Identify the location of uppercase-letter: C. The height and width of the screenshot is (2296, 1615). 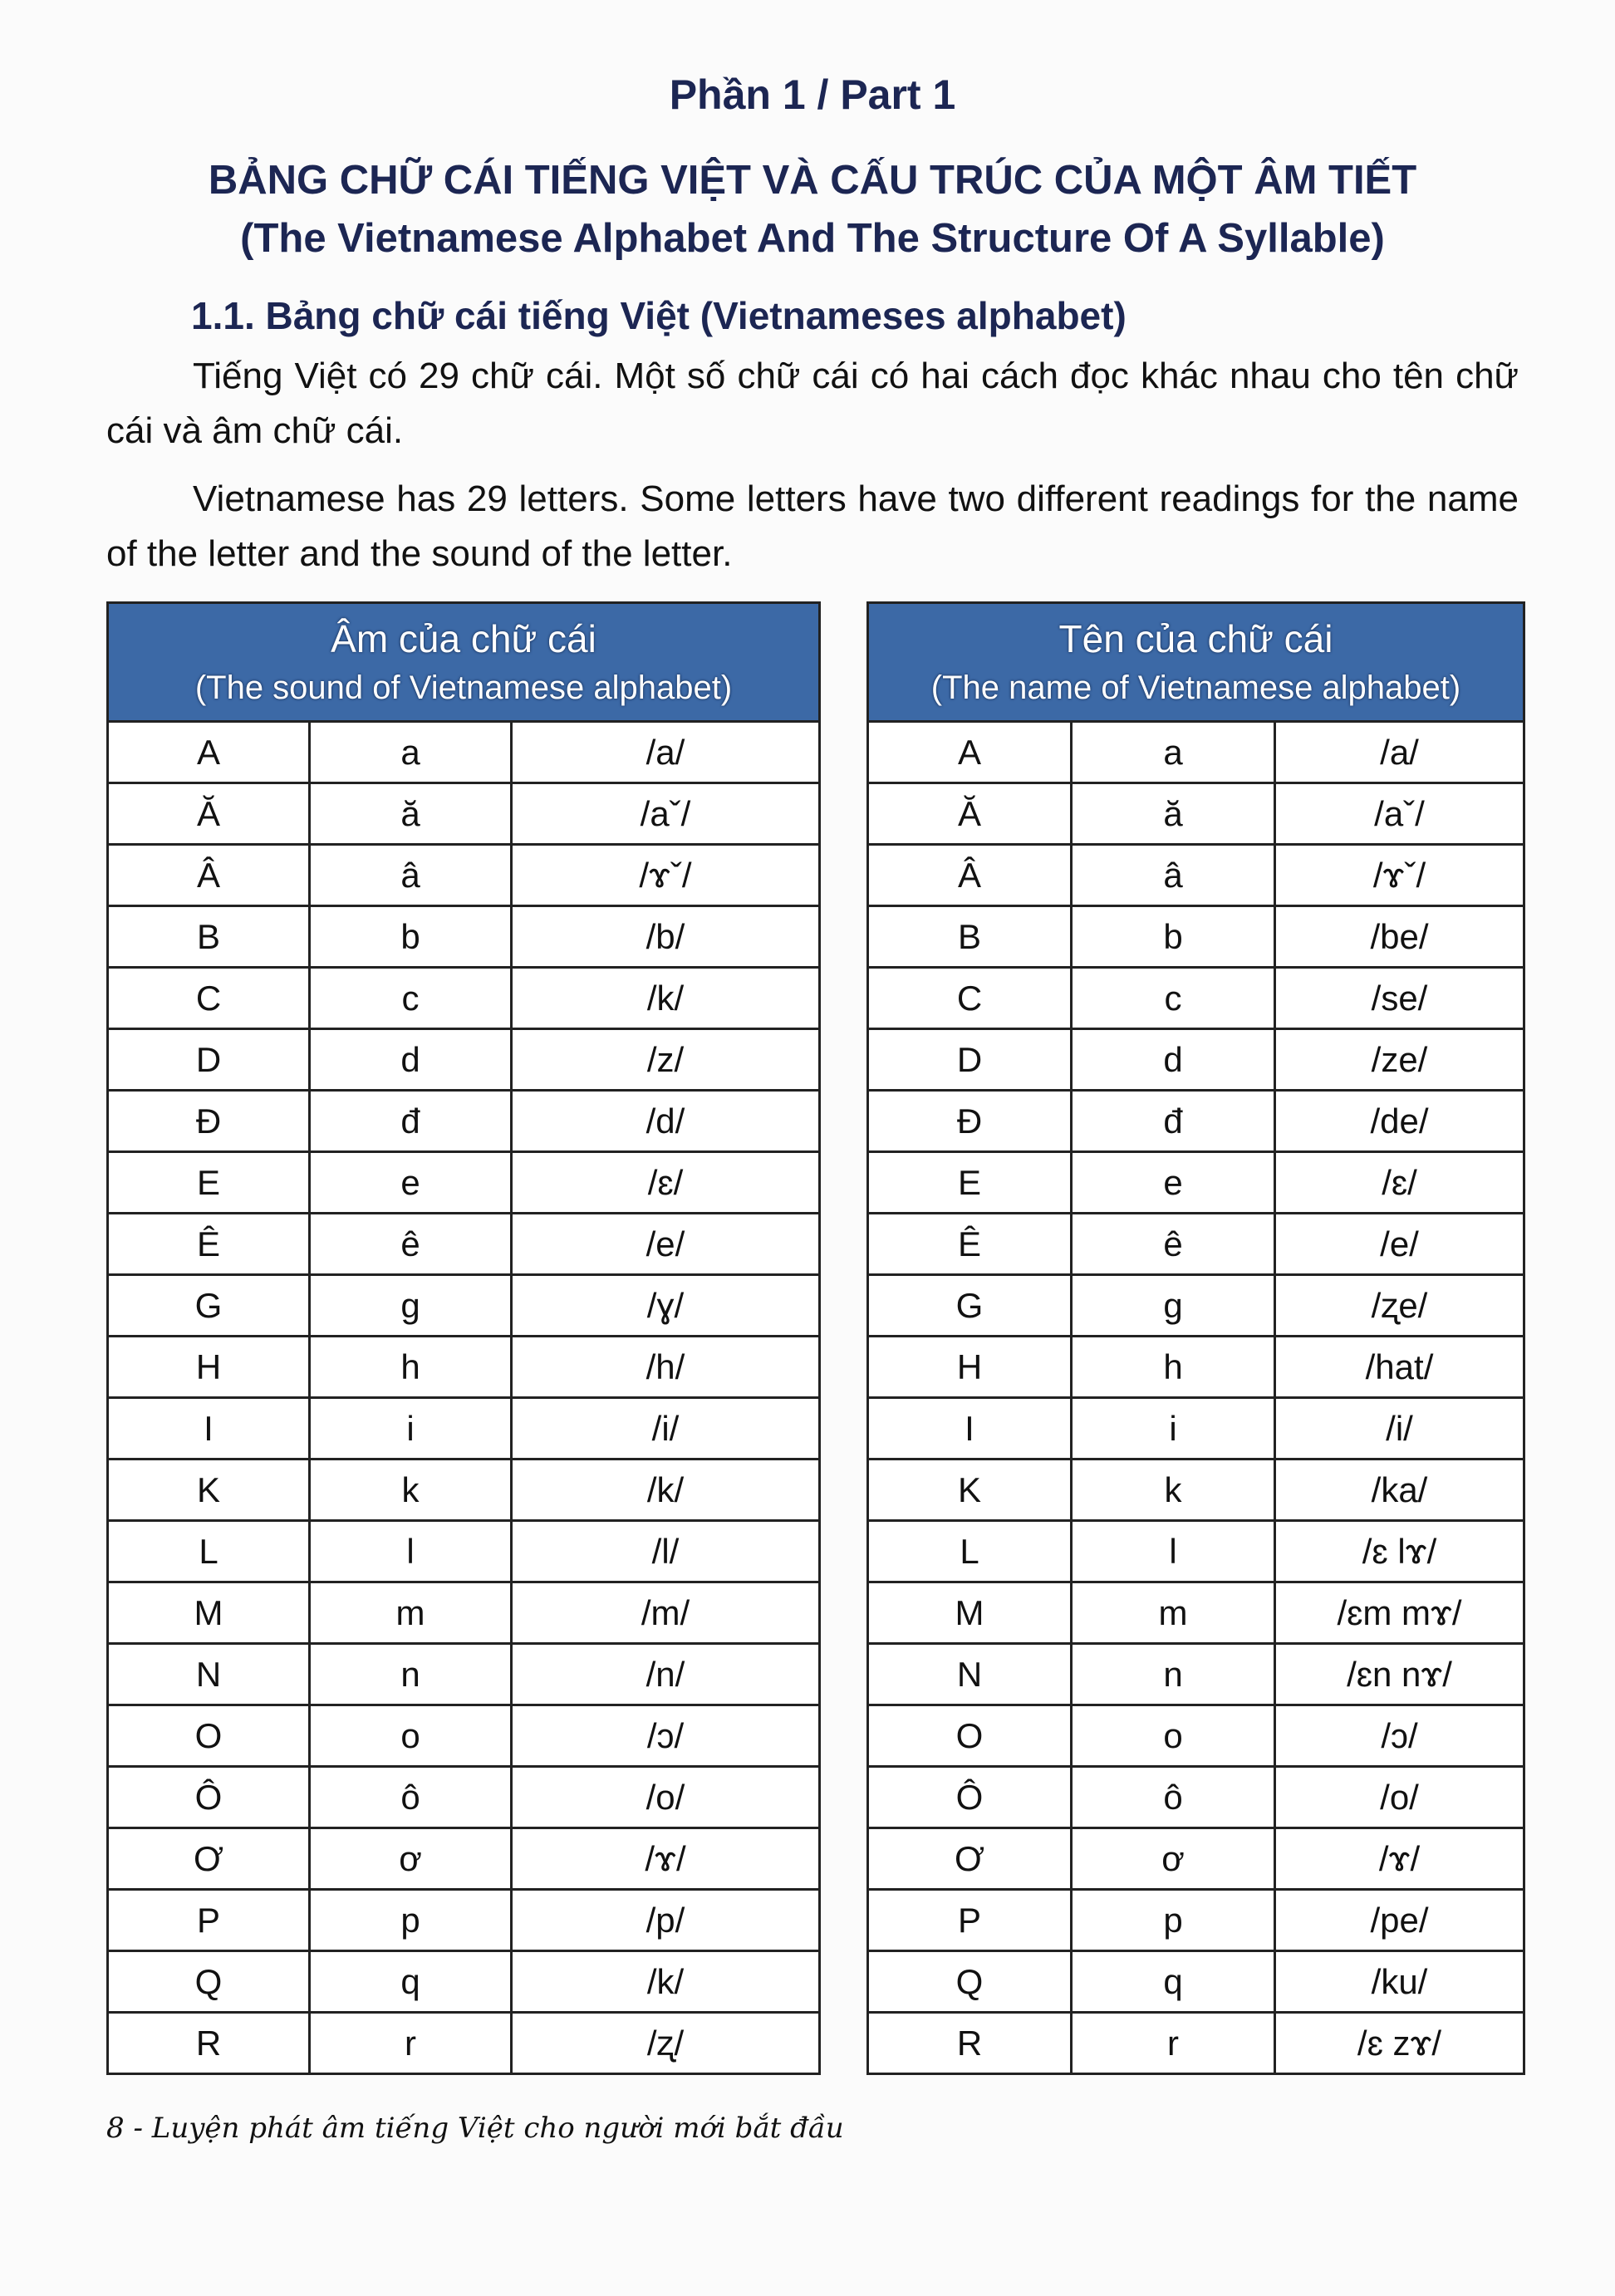
(969, 998).